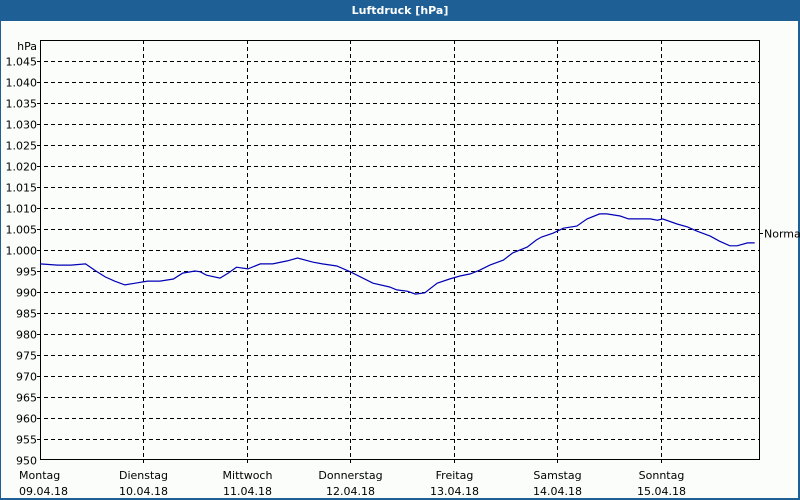  What do you see at coordinates (22, 230) in the screenshot?
I see `y-tick-label: 1.005` at bounding box center [22, 230].